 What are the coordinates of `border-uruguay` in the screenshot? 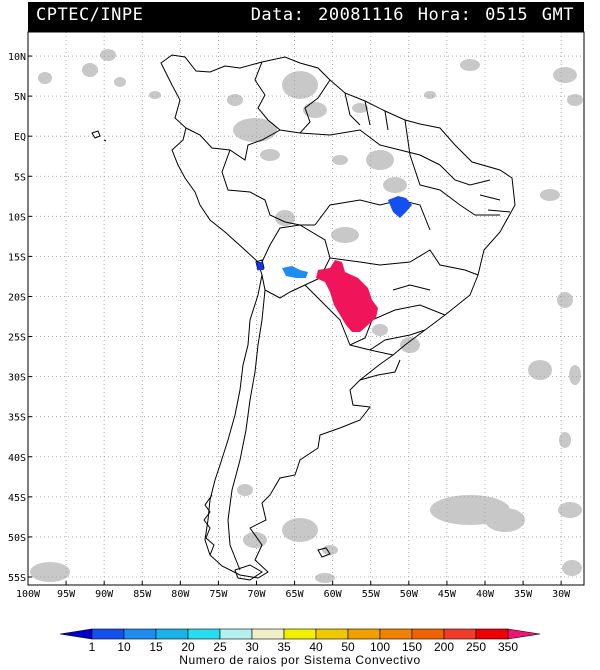 It's located at (380, 370).